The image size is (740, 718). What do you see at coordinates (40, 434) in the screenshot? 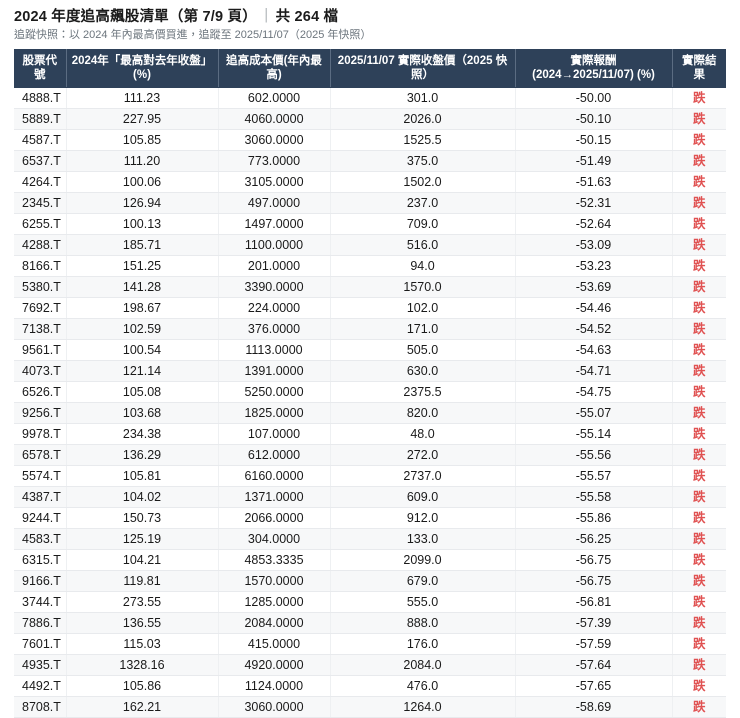
I see `cell-code: 9978.T` at bounding box center [40, 434].